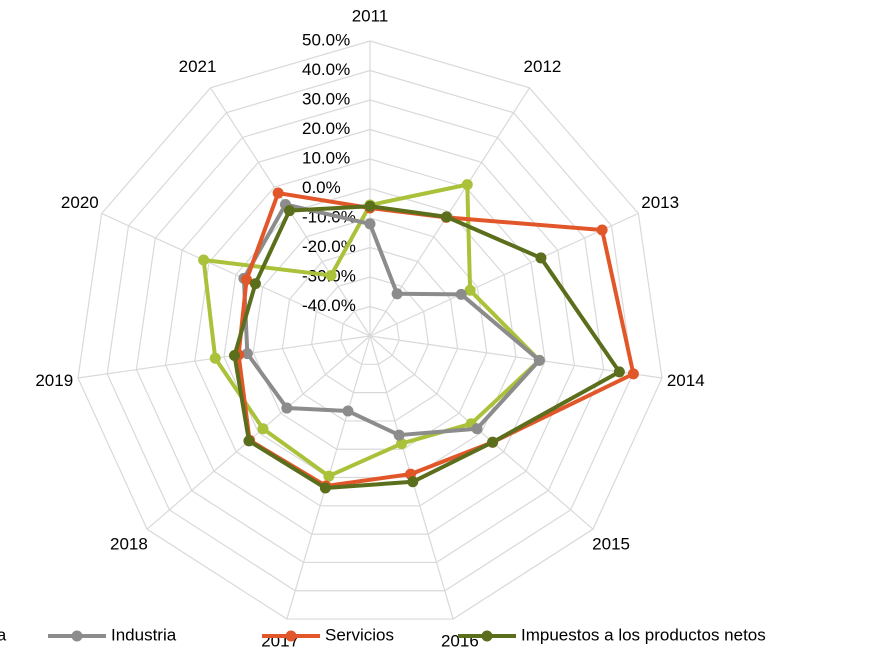 This screenshot has width=876, height=656. Describe the element at coordinates (326, 98) in the screenshot. I see `tick-label: 30.0%` at that location.